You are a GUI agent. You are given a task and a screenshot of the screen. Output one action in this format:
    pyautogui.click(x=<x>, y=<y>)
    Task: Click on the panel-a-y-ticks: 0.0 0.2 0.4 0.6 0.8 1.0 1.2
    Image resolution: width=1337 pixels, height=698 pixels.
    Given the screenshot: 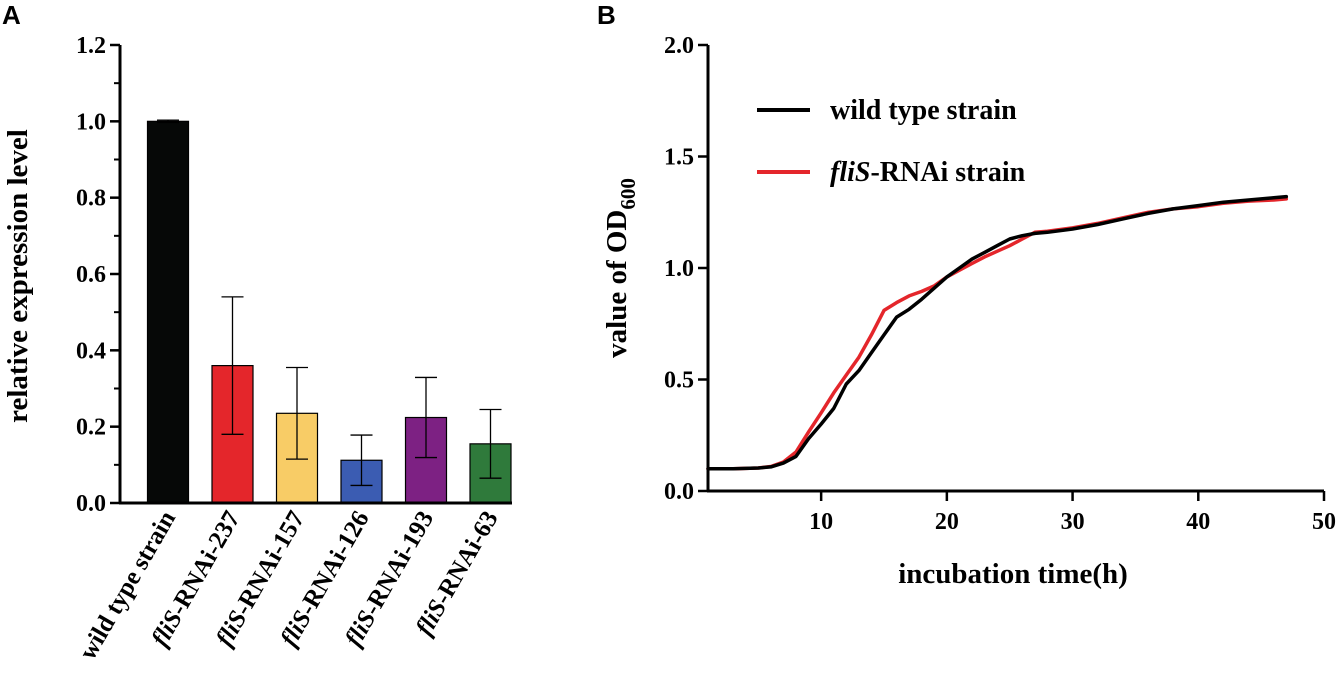 What is the action you would take?
    pyautogui.click(x=98, y=275)
    